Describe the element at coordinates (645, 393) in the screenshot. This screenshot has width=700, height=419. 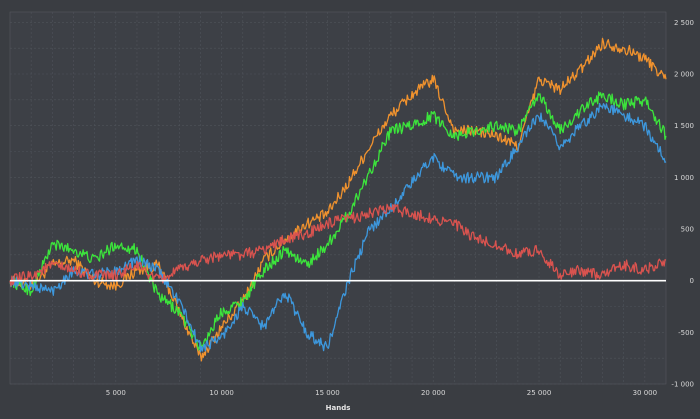
I see `x-tick-label: 30 000` at that location.